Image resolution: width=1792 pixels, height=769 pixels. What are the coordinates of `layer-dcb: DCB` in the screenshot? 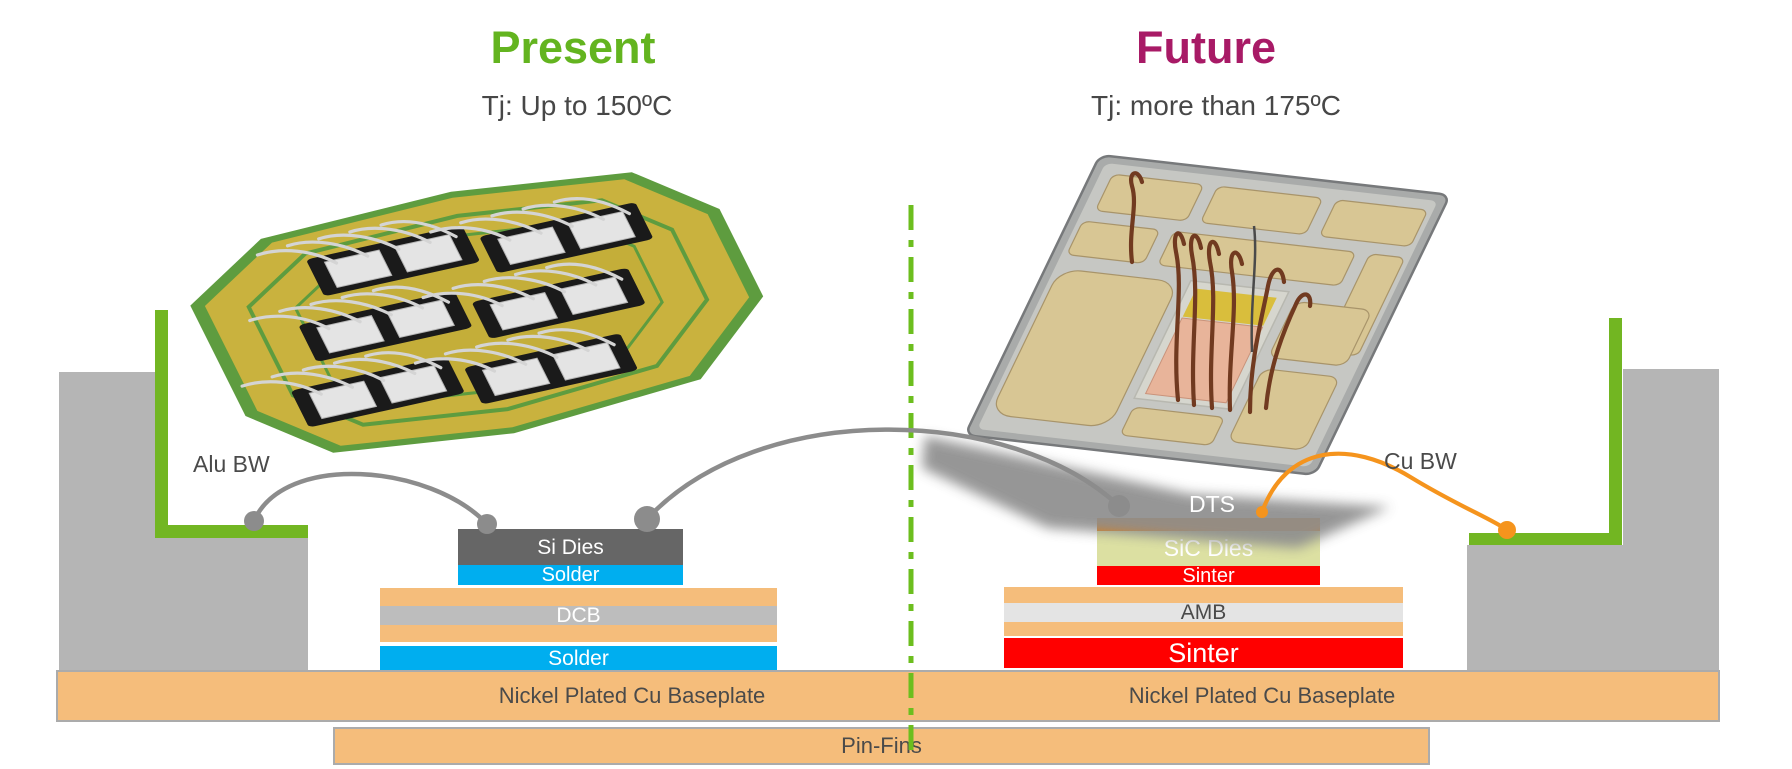 It's located at (578, 615).